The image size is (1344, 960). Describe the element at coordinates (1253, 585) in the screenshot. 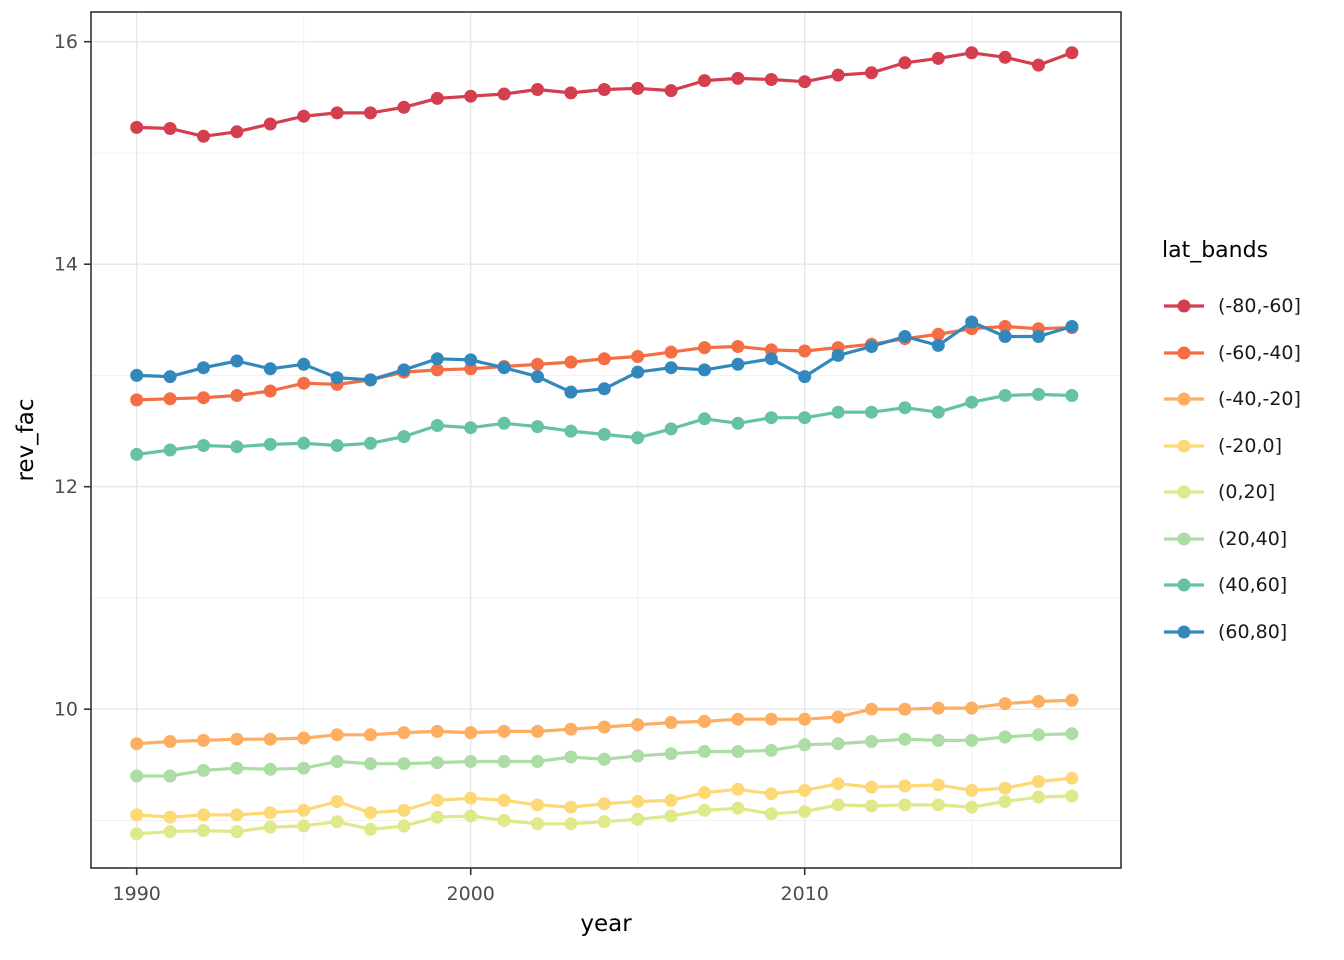

I see `legend-item-label: (40,60]` at that location.